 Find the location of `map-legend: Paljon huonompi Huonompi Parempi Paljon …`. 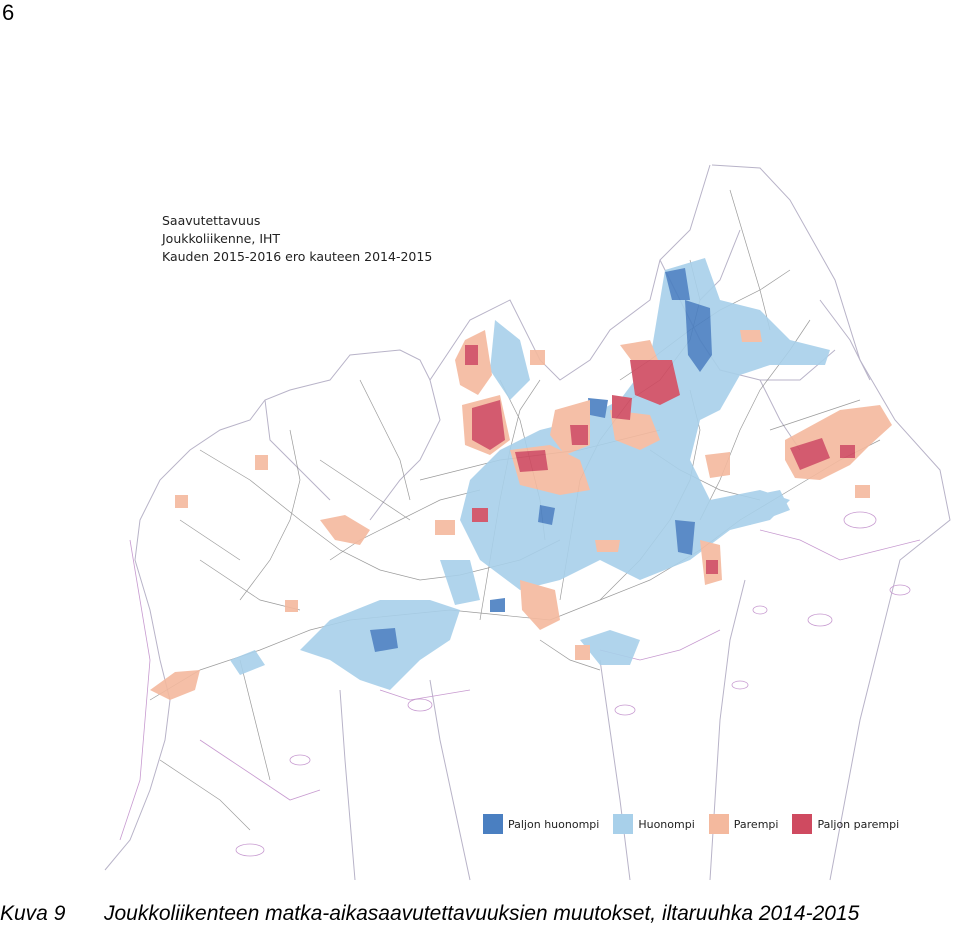

map-legend: Paljon huonompi Huonompi Parempi Paljon … is located at coordinates (698, 824).